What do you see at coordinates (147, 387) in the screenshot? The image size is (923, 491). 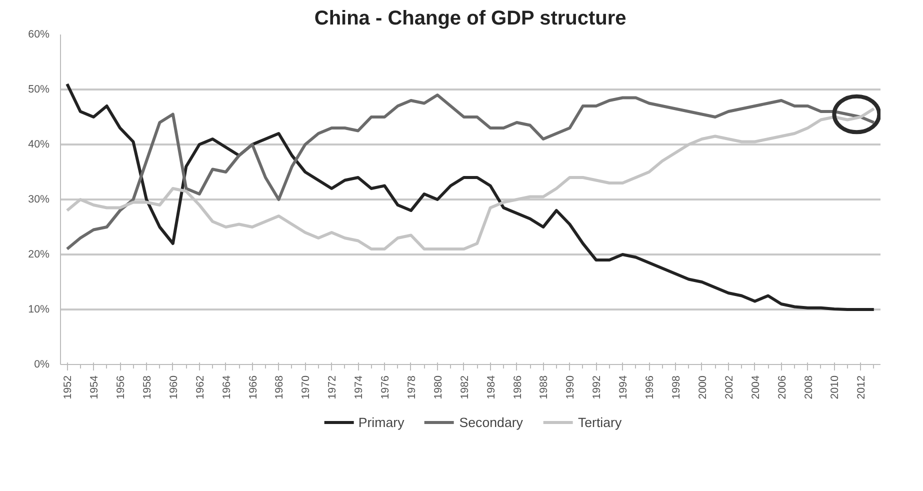 I see `x-tick-label: 1958` at bounding box center [147, 387].